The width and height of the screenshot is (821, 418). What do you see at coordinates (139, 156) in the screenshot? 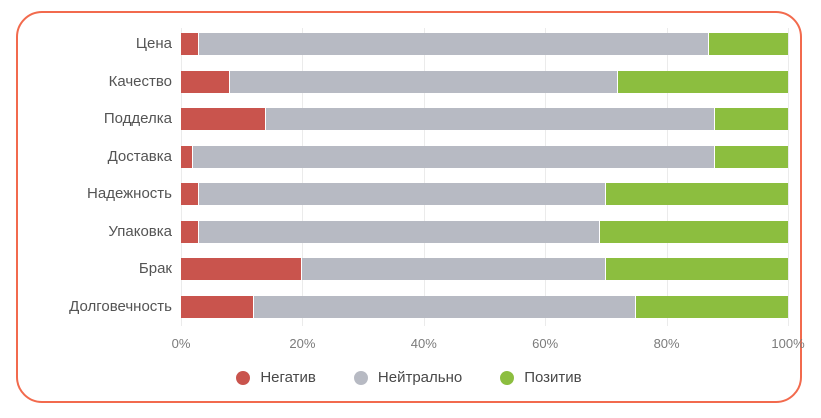
I see `category-label: Доставка` at bounding box center [139, 156].